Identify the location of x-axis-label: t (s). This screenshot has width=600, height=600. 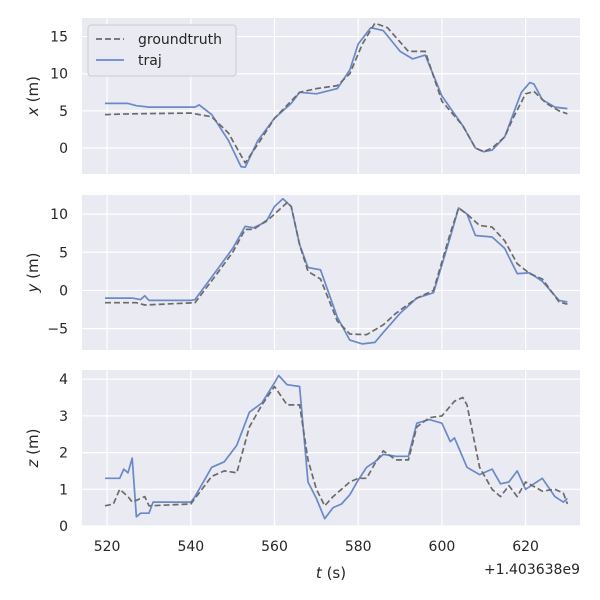
(331, 573).